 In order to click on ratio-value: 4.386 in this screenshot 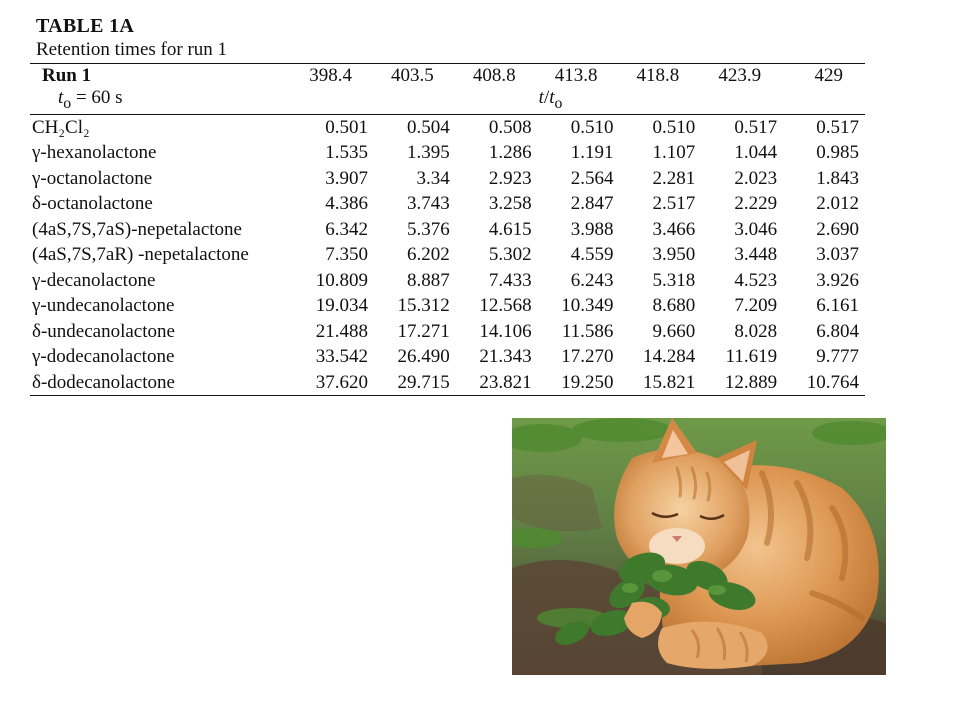, I will do `click(346, 204)`.